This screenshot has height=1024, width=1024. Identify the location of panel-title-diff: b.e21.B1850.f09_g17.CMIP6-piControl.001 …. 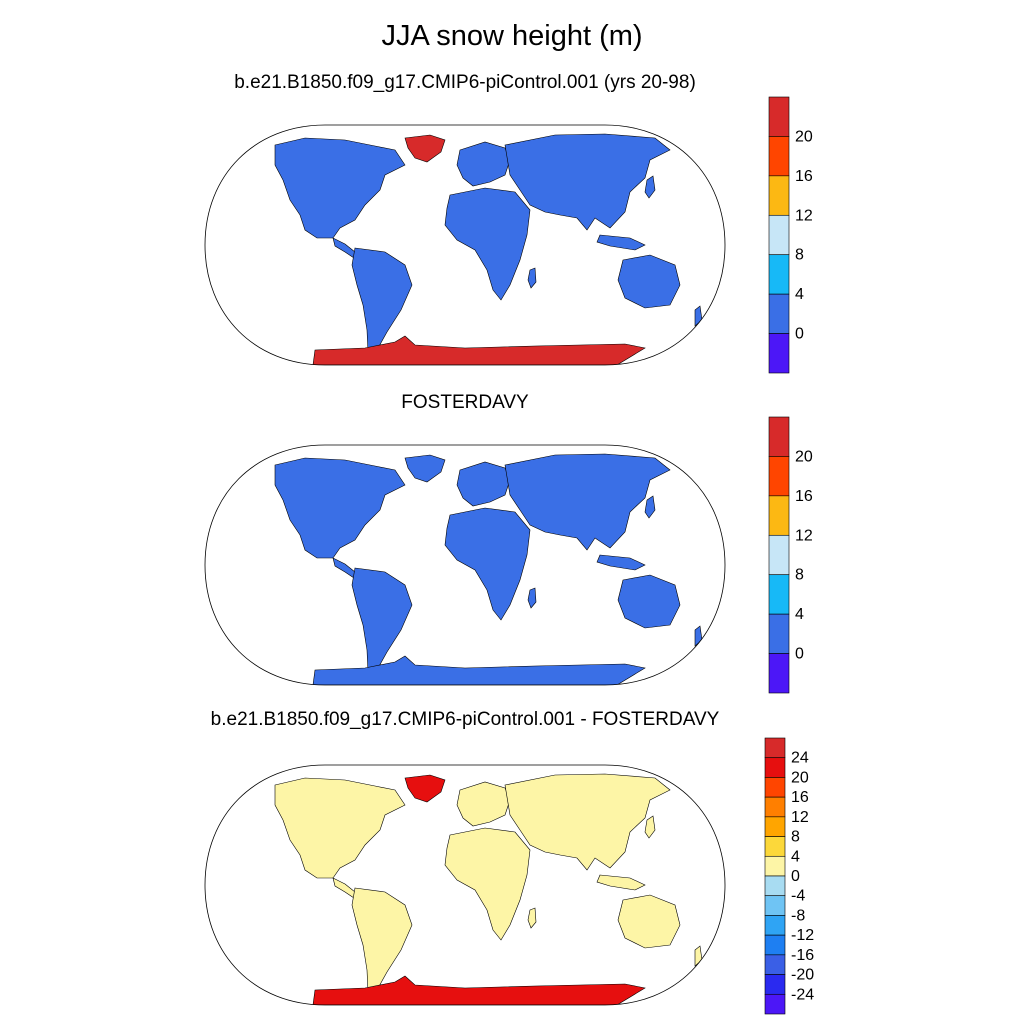
(465, 719).